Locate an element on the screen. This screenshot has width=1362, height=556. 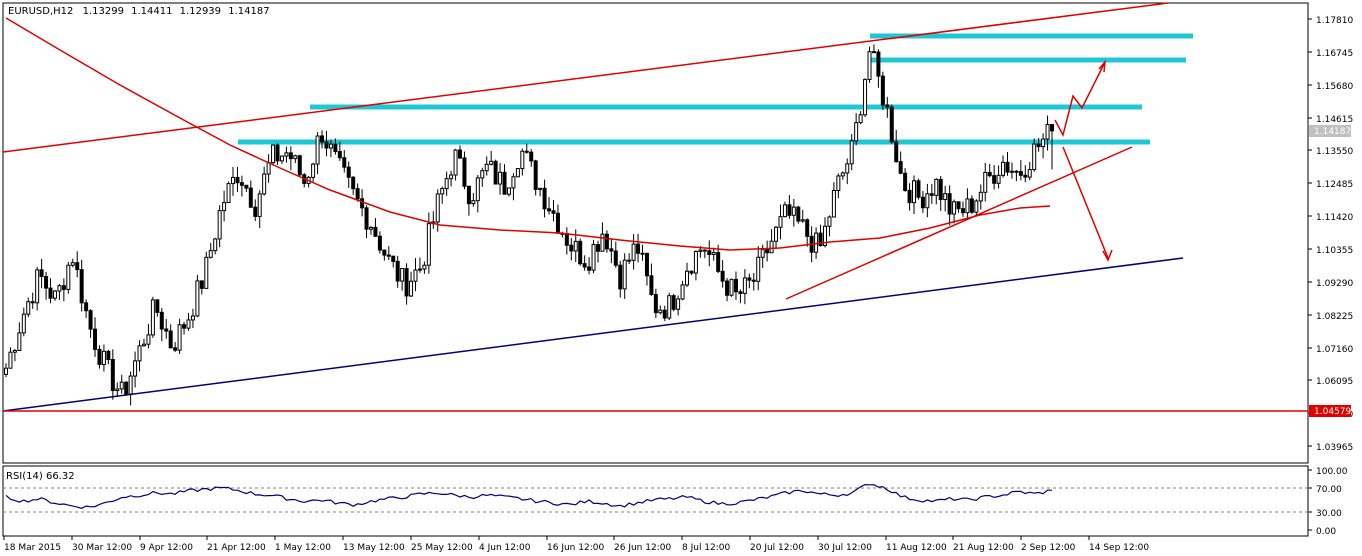
price-tick-label: 1.13550 is located at coordinates (1334, 152).